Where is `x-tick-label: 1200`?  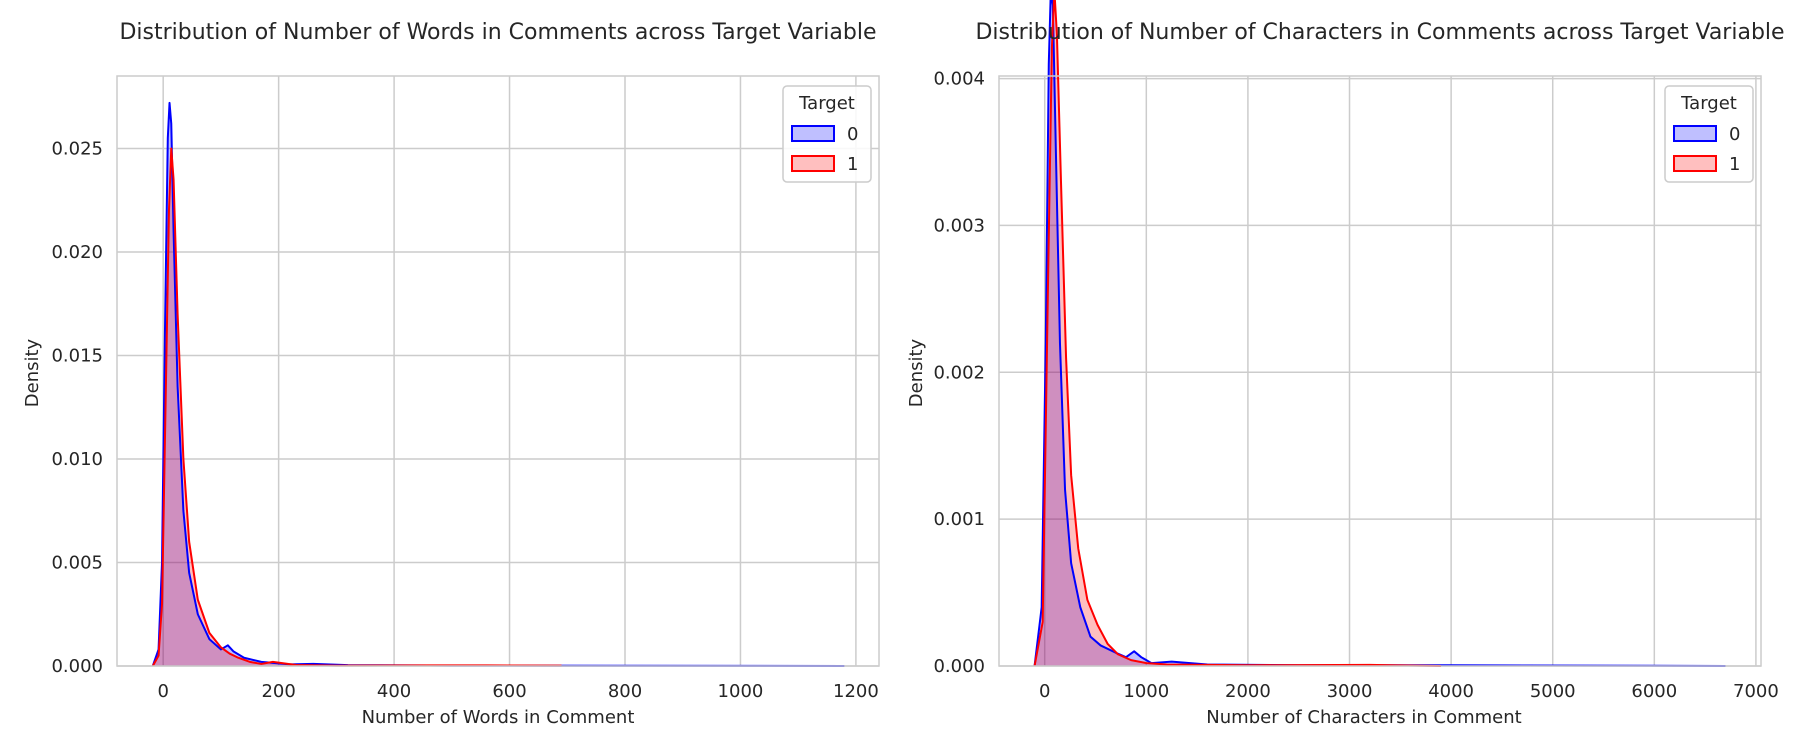
x-tick-label: 1200 is located at coordinates (856, 691).